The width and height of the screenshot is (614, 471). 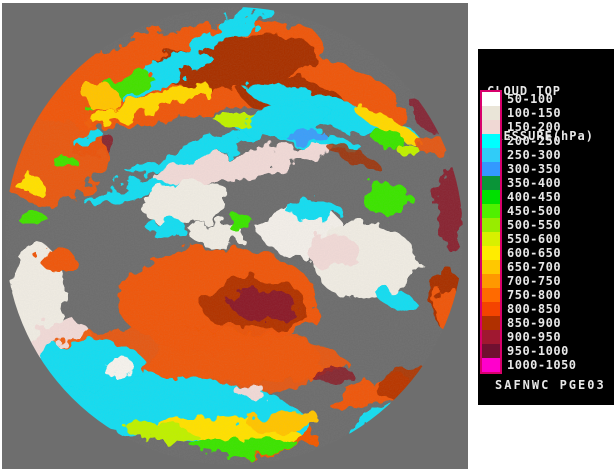 What do you see at coordinates (534, 141) in the screenshot?
I see `legend-band-label: 200-250` at bounding box center [534, 141].